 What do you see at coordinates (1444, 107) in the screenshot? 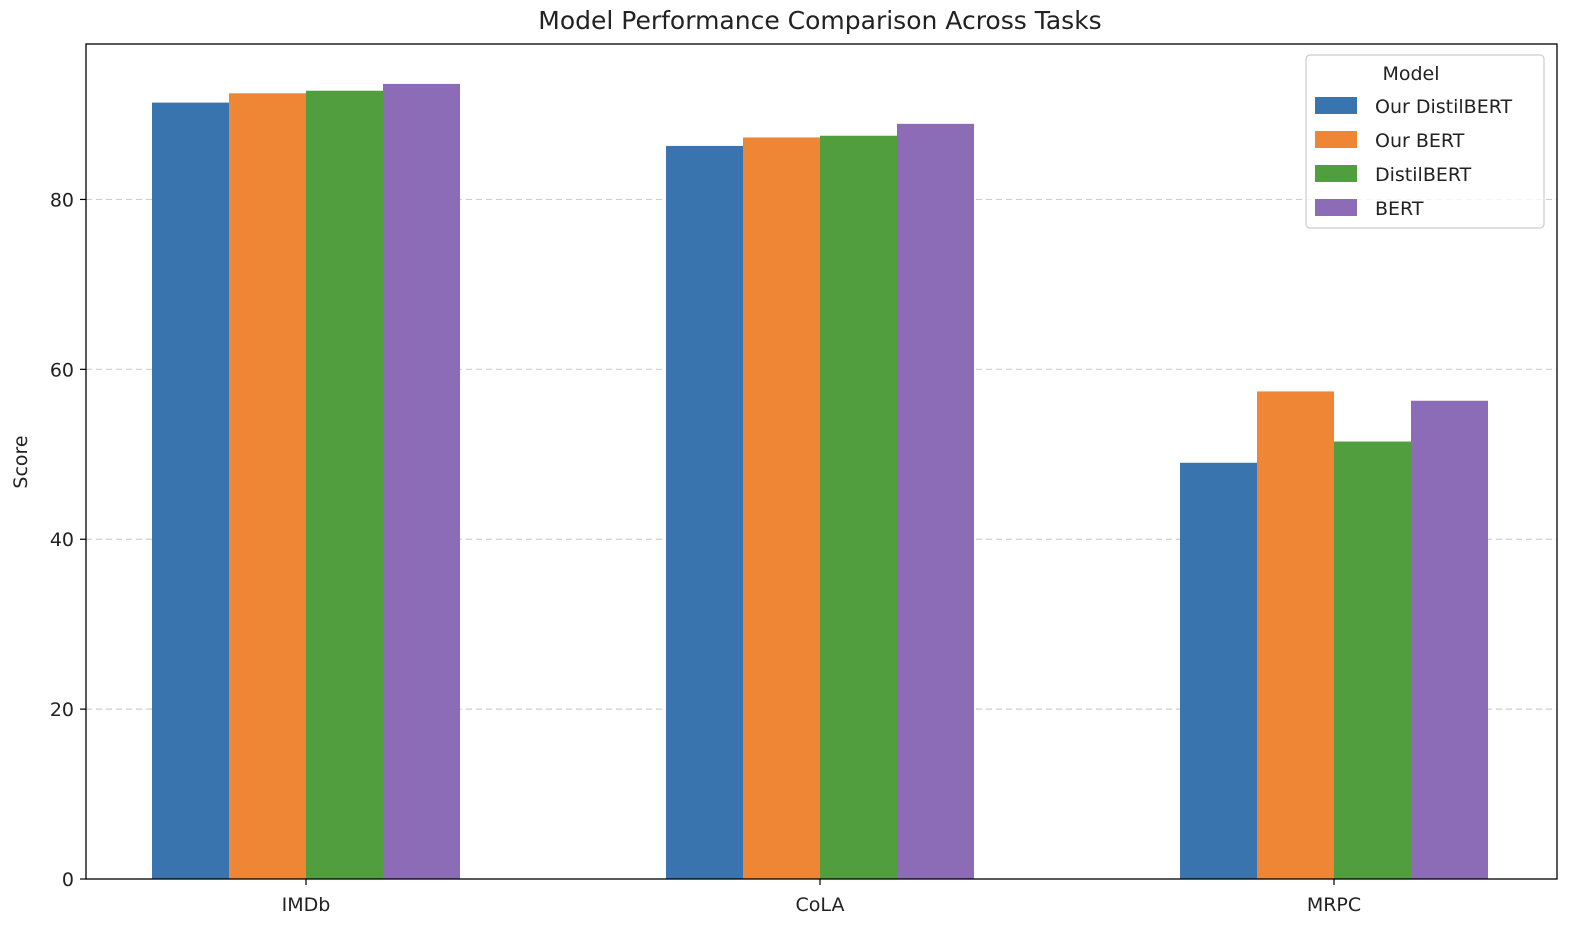
I see `legend-label: Our DistilBERT` at bounding box center [1444, 107].